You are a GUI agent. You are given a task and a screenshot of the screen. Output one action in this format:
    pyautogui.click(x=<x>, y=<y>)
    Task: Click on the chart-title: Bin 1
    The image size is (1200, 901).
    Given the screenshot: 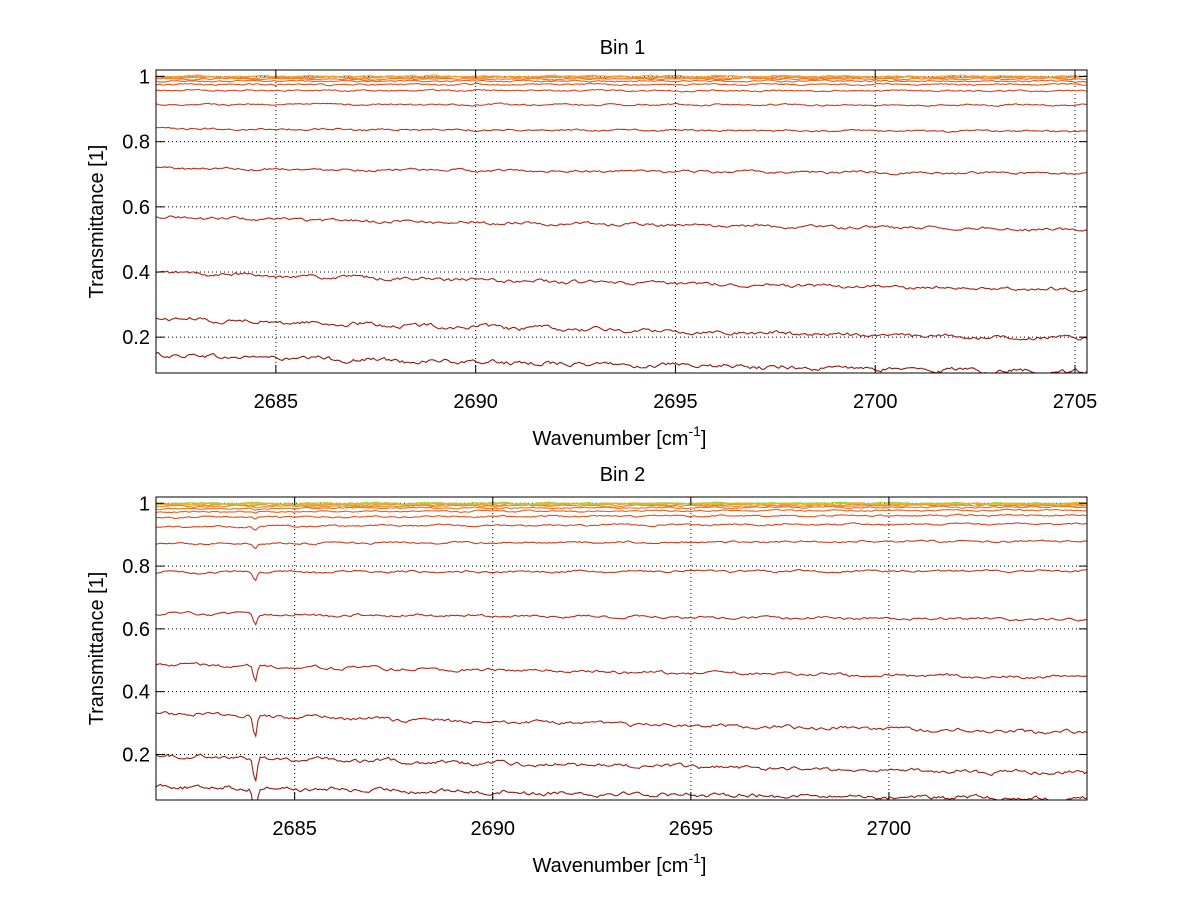 What is the action you would take?
    pyautogui.click(x=623, y=48)
    